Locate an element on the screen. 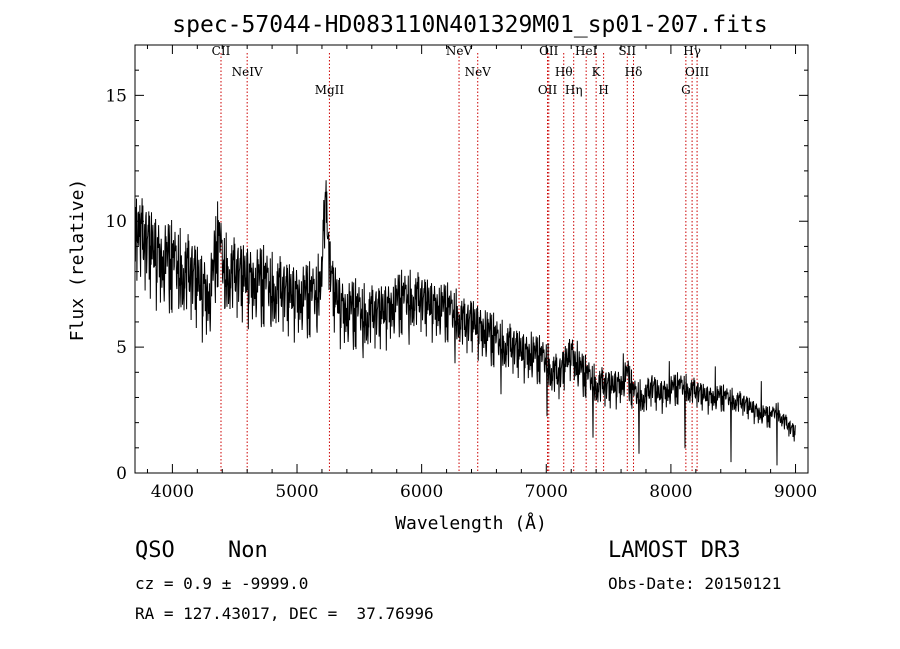 The width and height of the screenshot is (900, 649). x-axis-label: Wavelength (Å) is located at coordinates (471, 523).